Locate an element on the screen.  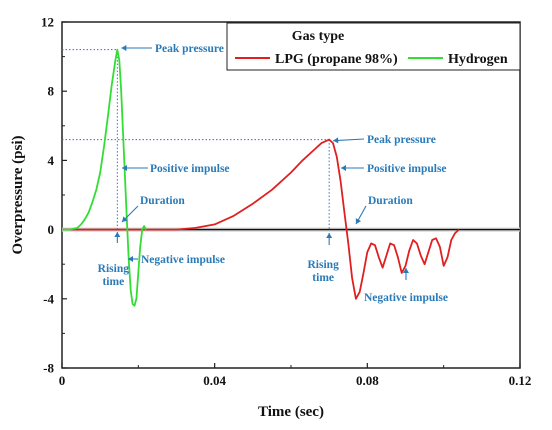
l-rising-time-label: Rising time is located at coordinates (324, 271).